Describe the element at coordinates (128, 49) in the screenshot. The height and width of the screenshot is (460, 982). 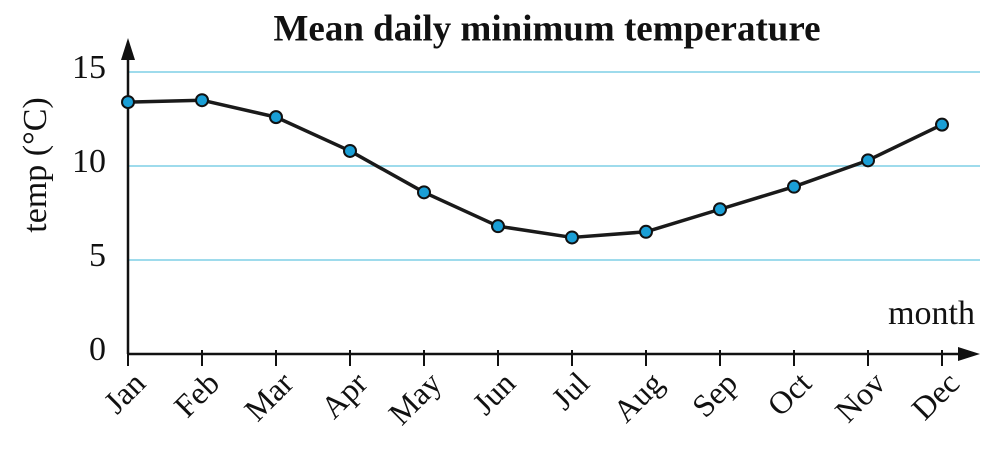
I see `y-axis-arrow` at that location.